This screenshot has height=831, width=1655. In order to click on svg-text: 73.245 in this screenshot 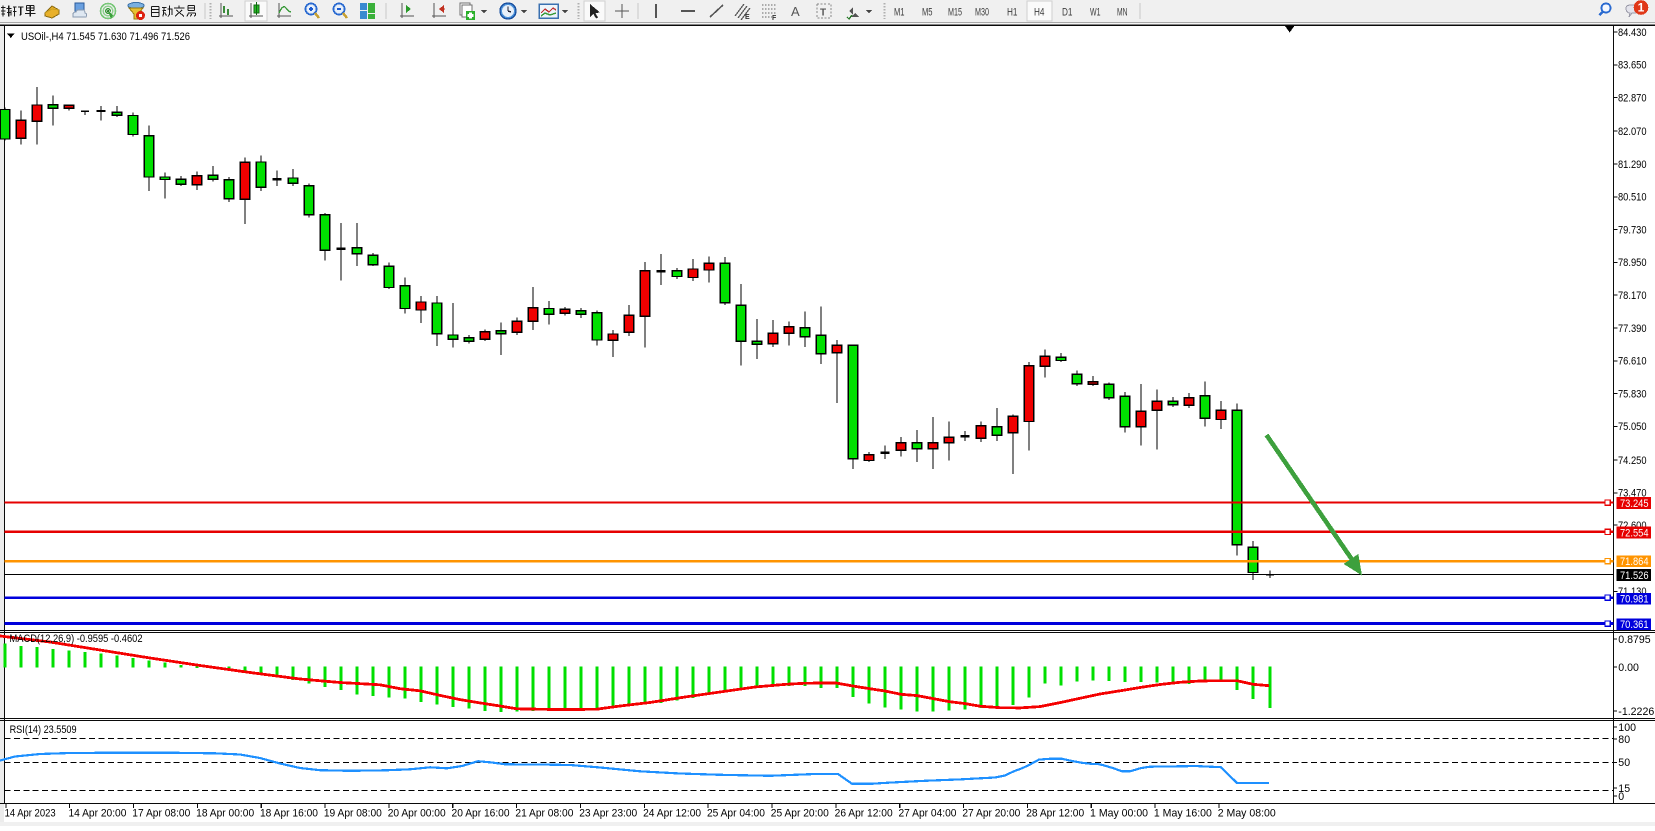, I will do `click(1634, 504)`.